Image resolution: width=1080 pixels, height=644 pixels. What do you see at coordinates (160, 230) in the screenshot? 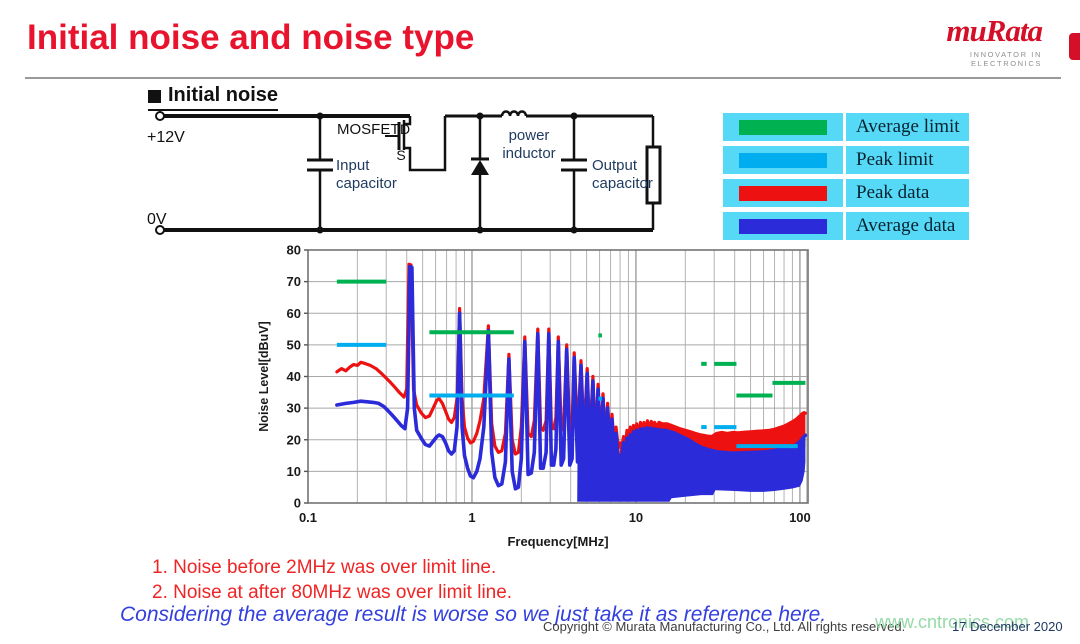
I see `input-terminal-bottom` at bounding box center [160, 230].